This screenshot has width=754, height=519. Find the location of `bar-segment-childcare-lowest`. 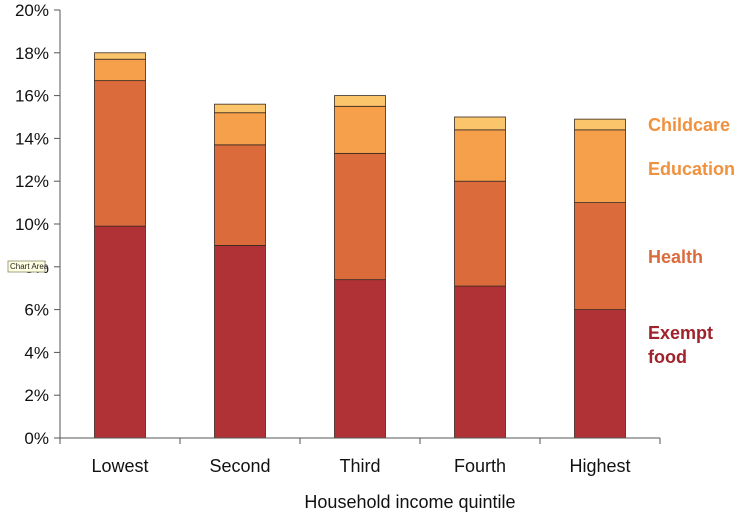

bar-segment-childcare-lowest is located at coordinates (120, 56).